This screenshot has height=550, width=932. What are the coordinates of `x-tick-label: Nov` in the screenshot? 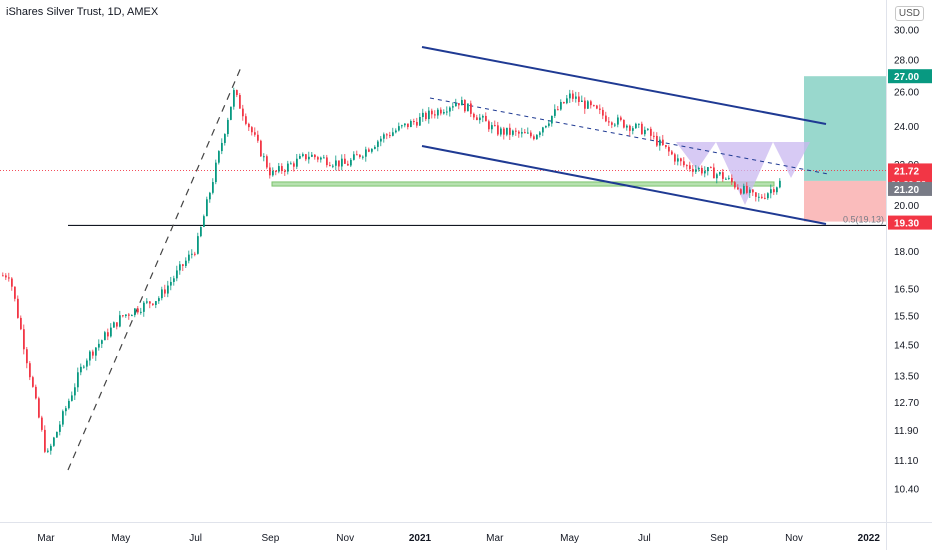 It's located at (345, 538).